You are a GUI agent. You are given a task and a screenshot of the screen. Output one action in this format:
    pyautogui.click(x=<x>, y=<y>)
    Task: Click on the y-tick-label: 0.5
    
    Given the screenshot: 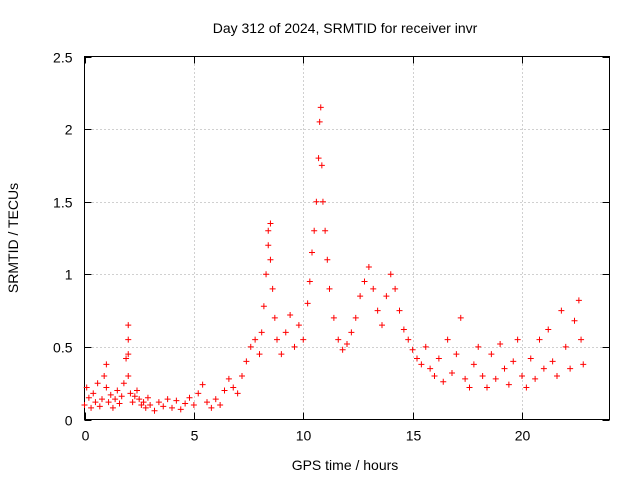 What is the action you would take?
    pyautogui.click(x=63, y=348)
    